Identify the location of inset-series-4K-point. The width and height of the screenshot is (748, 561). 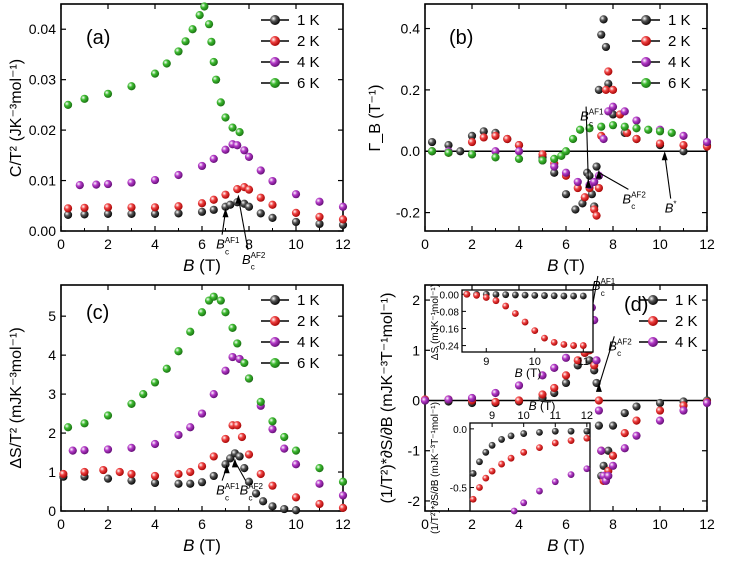
(555, 482).